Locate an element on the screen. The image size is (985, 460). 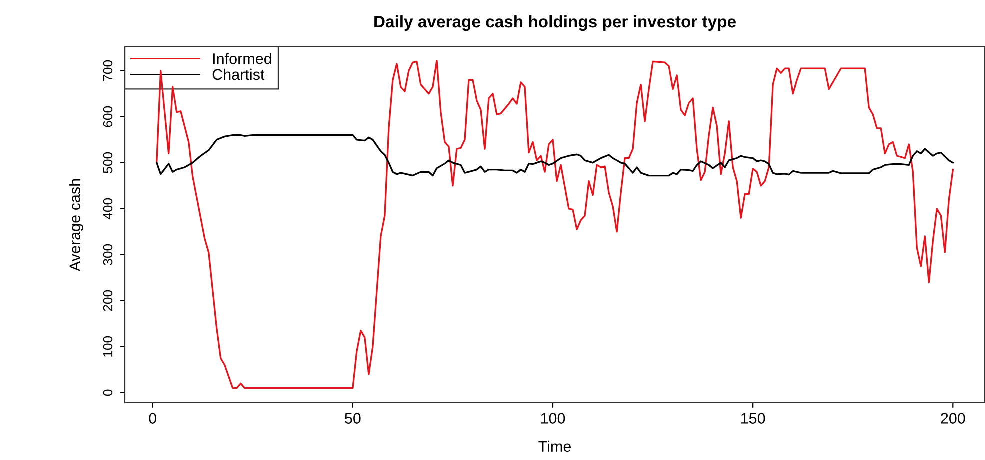
legend-label: Chartist is located at coordinates (238, 74).